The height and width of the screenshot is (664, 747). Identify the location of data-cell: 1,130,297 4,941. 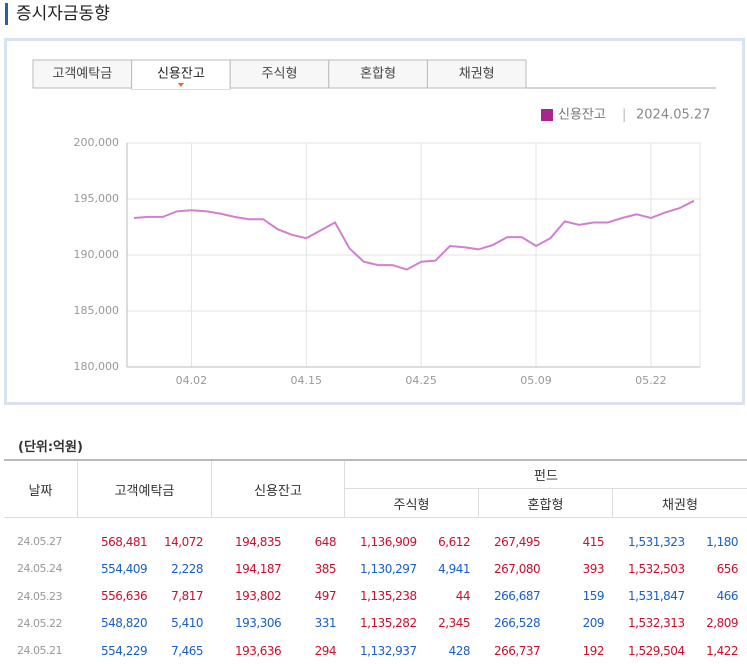
(412, 568).